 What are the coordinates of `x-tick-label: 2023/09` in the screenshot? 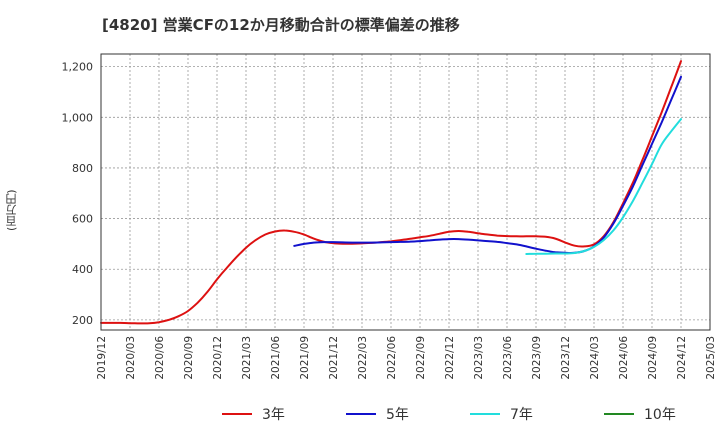 It's located at (537, 358).